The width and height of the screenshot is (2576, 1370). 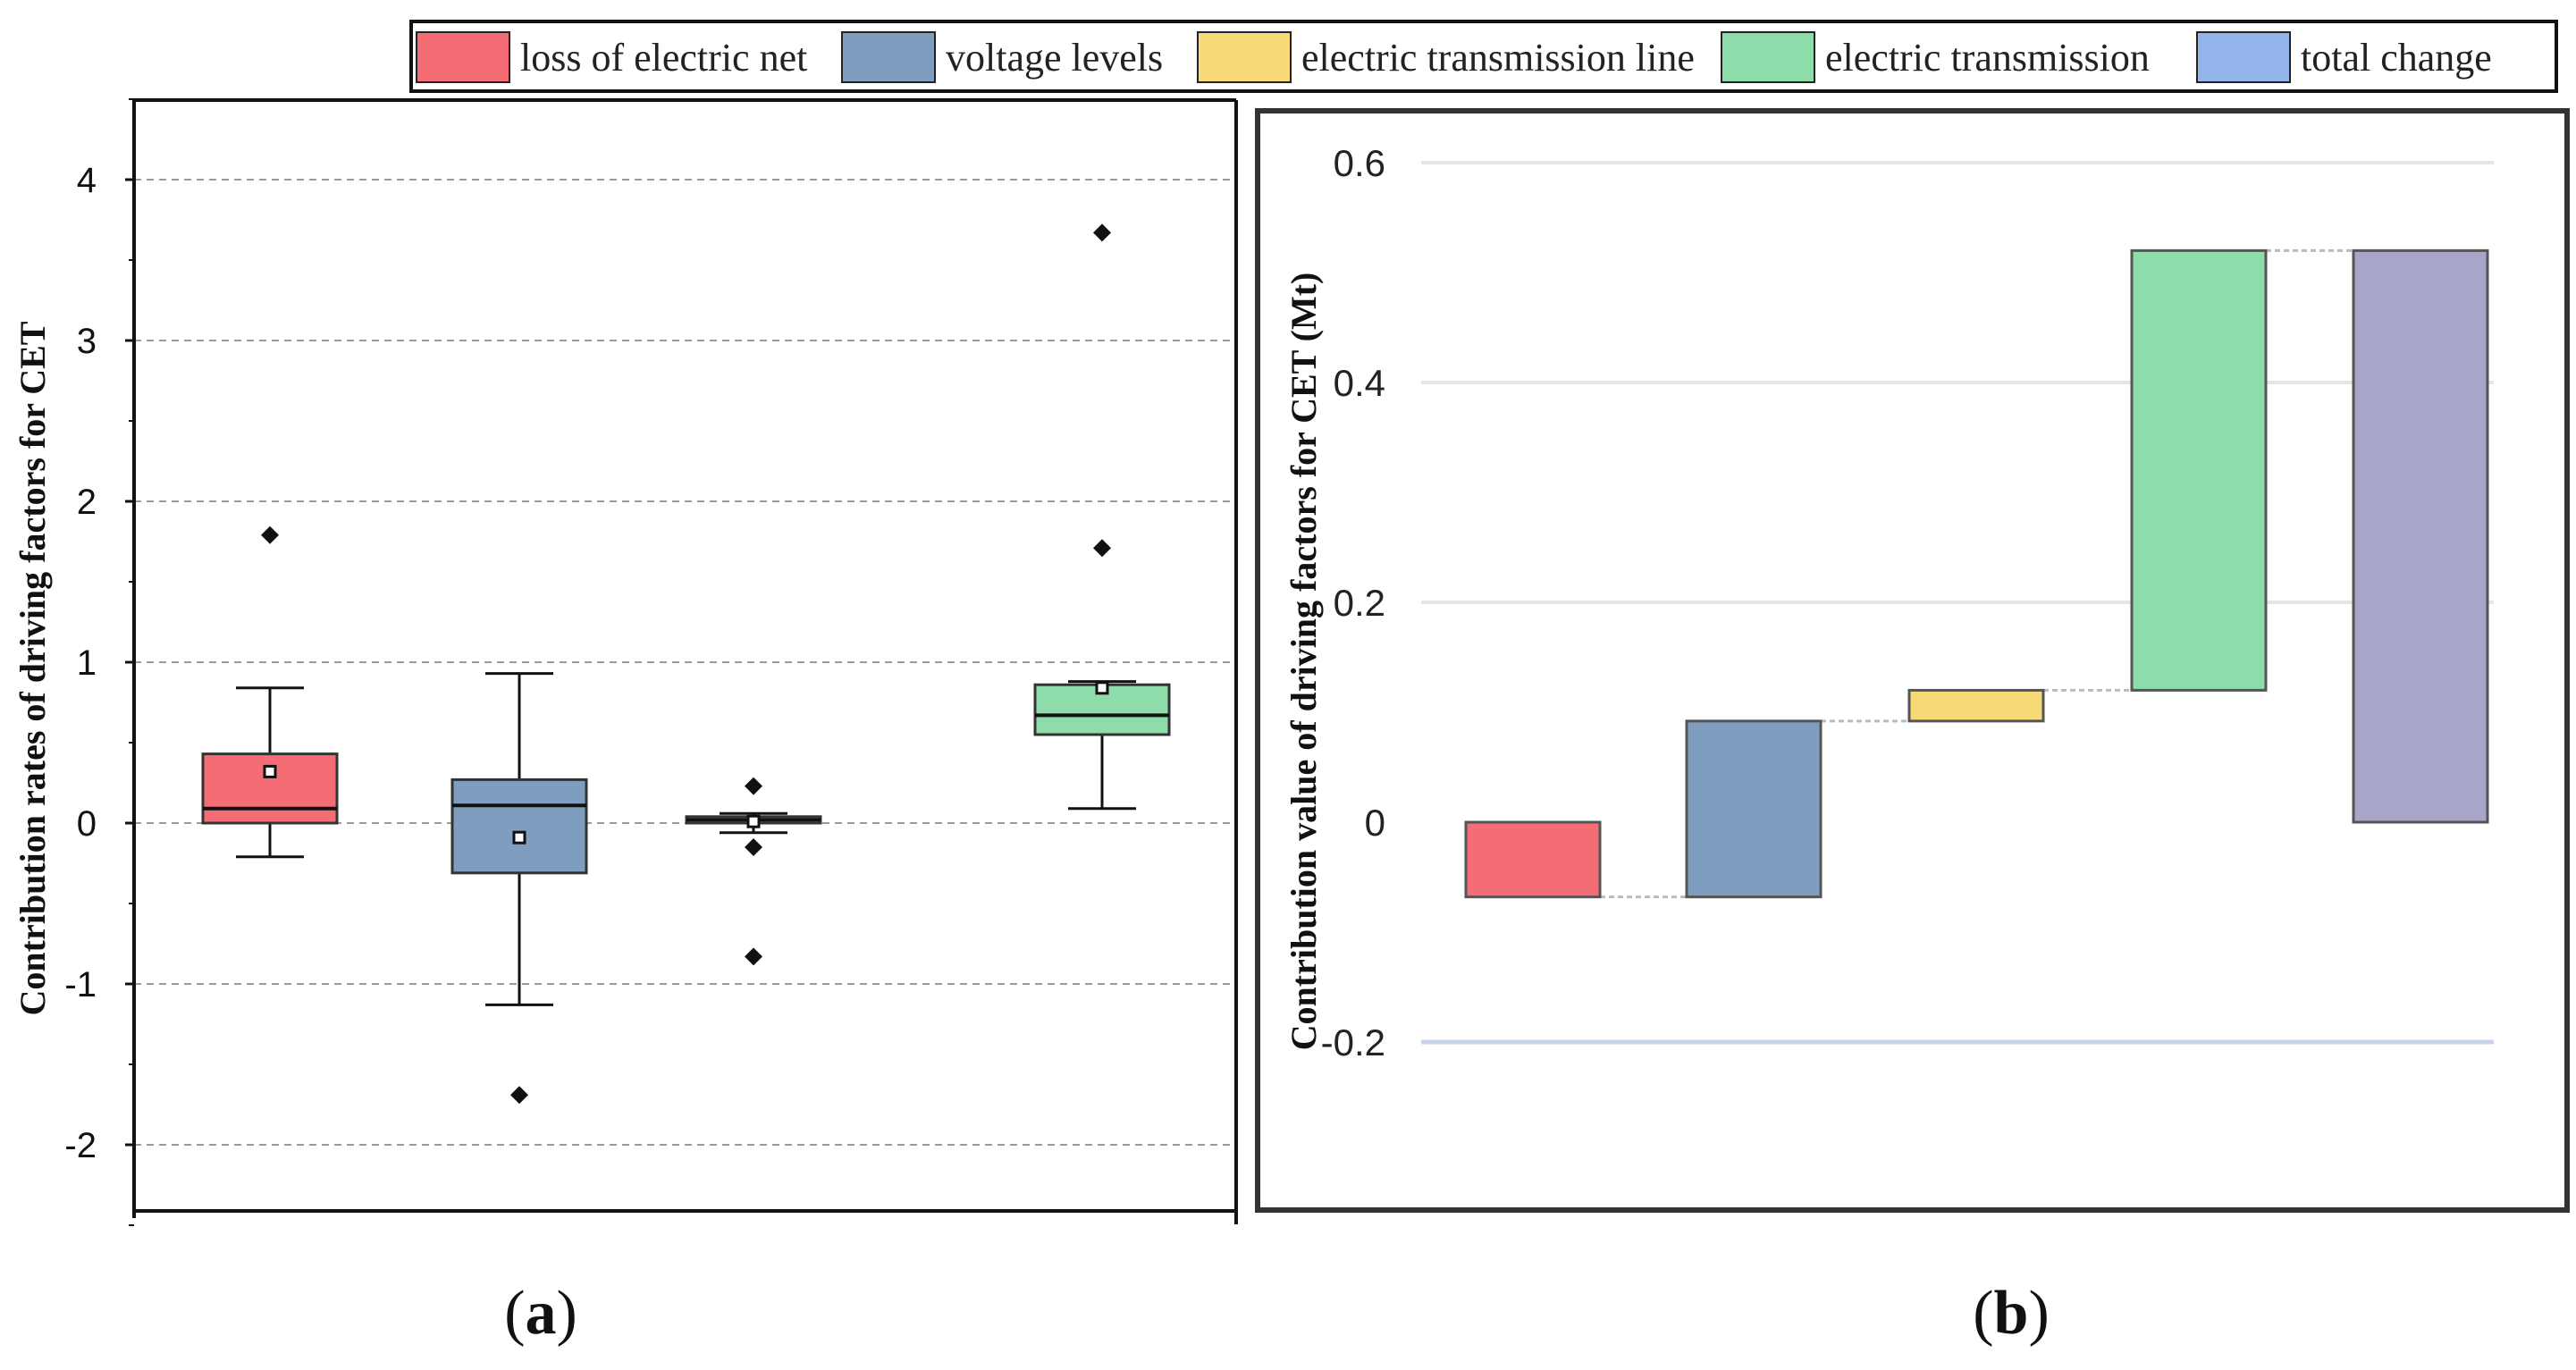 What do you see at coordinates (1498, 58) in the screenshot?
I see `legend-label: electric transmission line` at bounding box center [1498, 58].